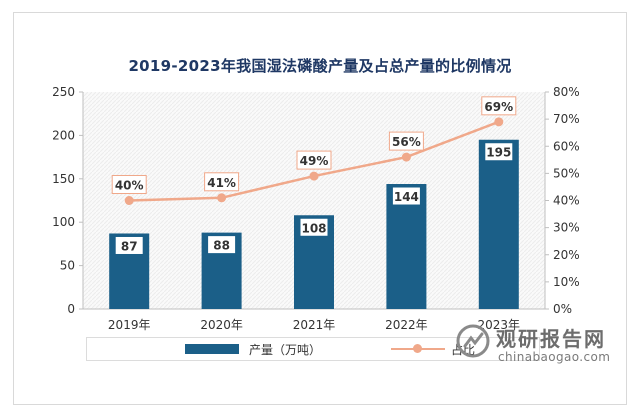  I want to click on right-tick-label: 70%, so click(566, 119).